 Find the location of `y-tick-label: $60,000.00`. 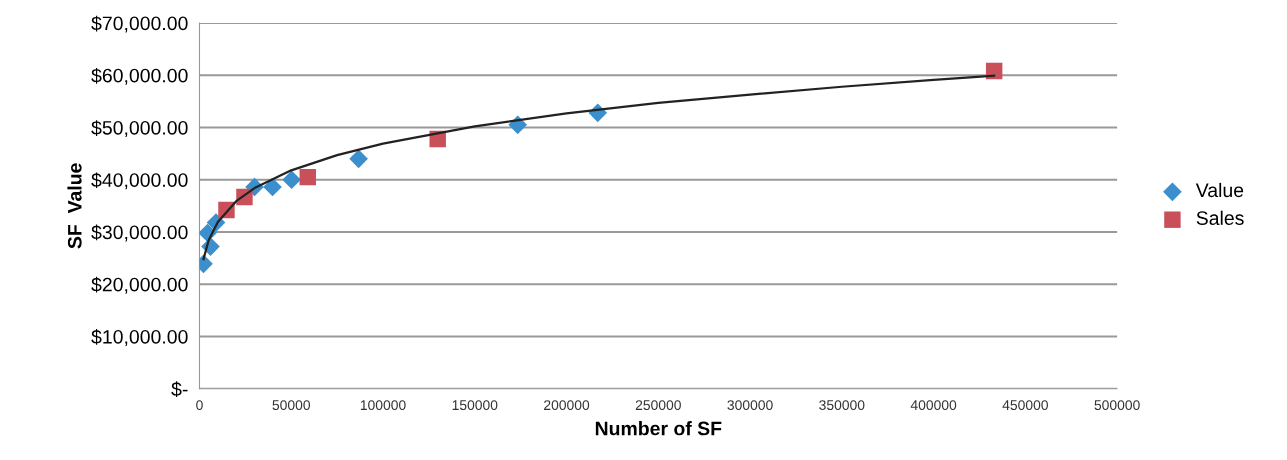

y-tick-label: $60,000.00 is located at coordinates (139, 76).